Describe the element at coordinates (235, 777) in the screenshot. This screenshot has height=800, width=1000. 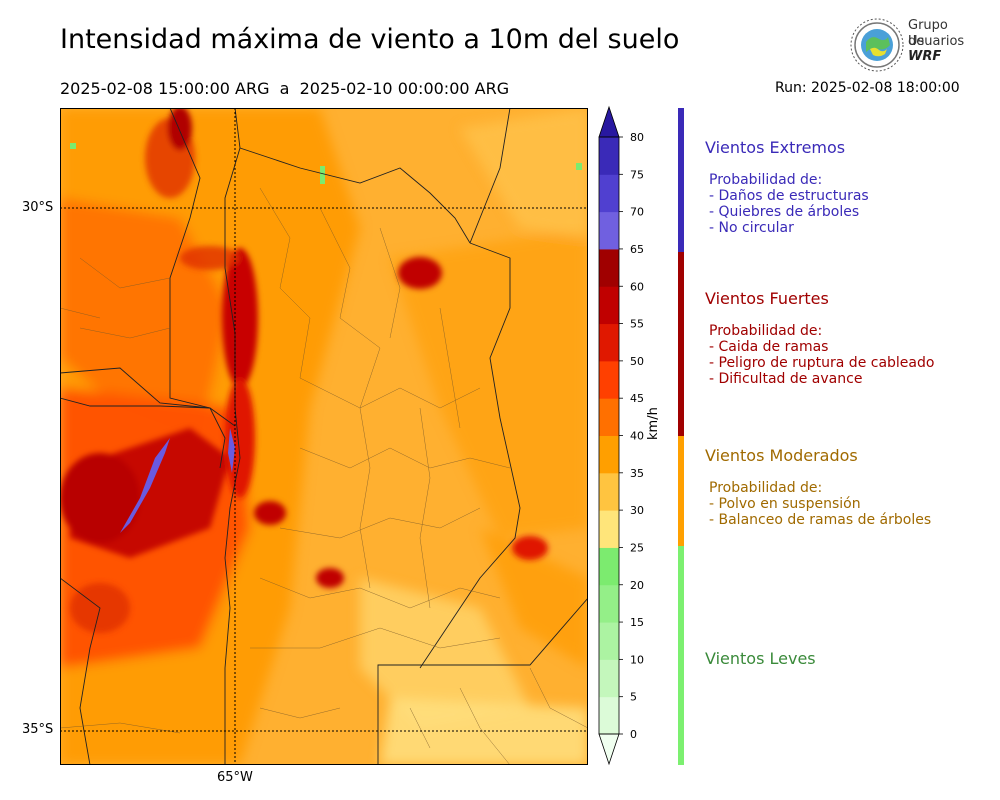
I see `lon-label-65w: 65°W` at that location.